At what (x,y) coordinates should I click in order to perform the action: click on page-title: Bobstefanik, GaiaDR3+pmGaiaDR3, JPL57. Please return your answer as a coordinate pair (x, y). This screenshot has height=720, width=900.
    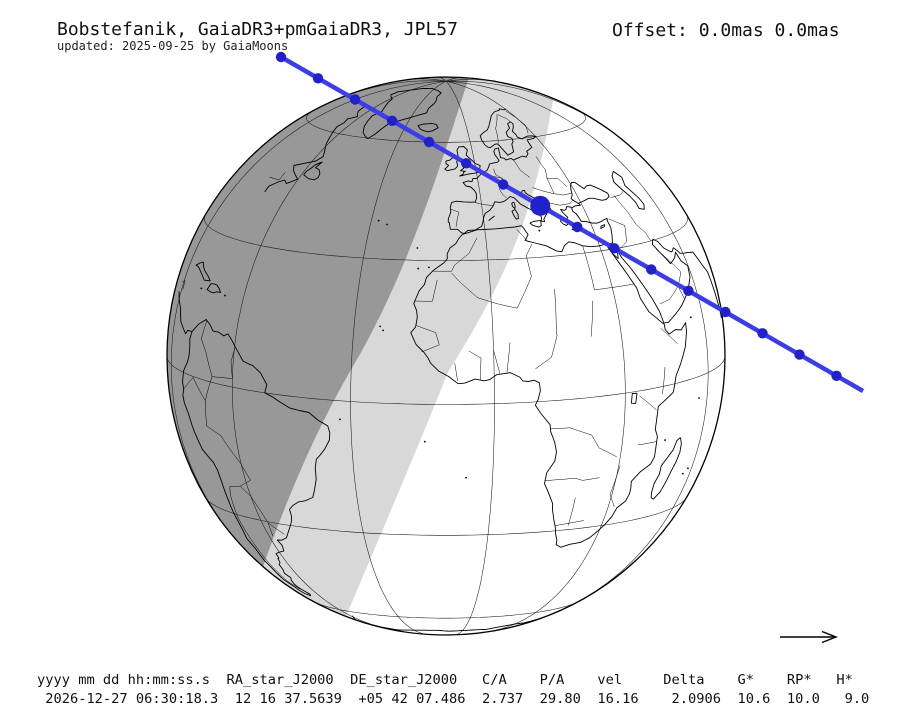
    Looking at the image, I should click on (257, 29).